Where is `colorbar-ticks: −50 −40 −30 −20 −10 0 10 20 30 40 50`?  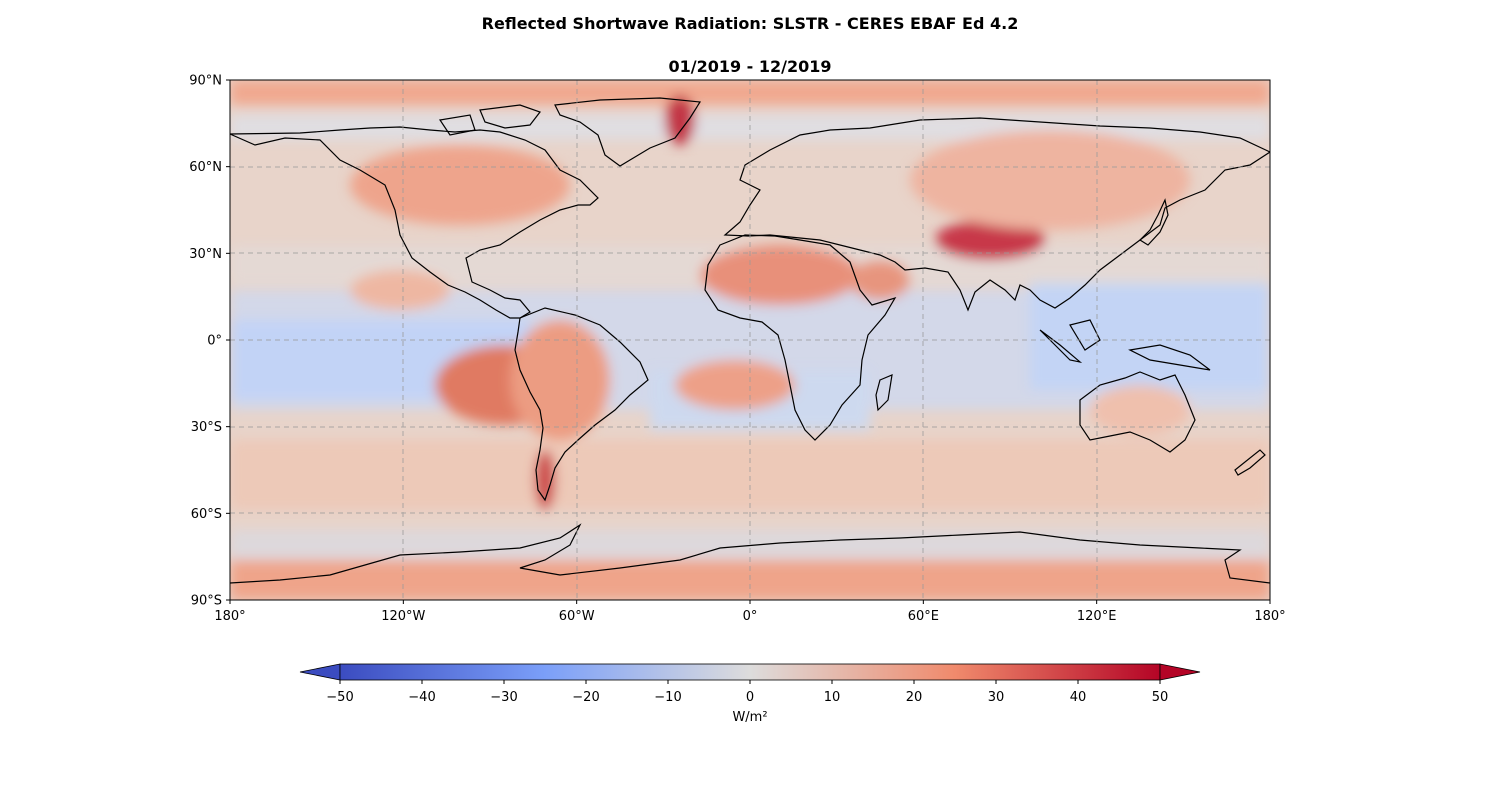
colorbar-ticks: −50 −40 −30 −20 −10 0 10 20 30 40 50 is located at coordinates (747, 692).